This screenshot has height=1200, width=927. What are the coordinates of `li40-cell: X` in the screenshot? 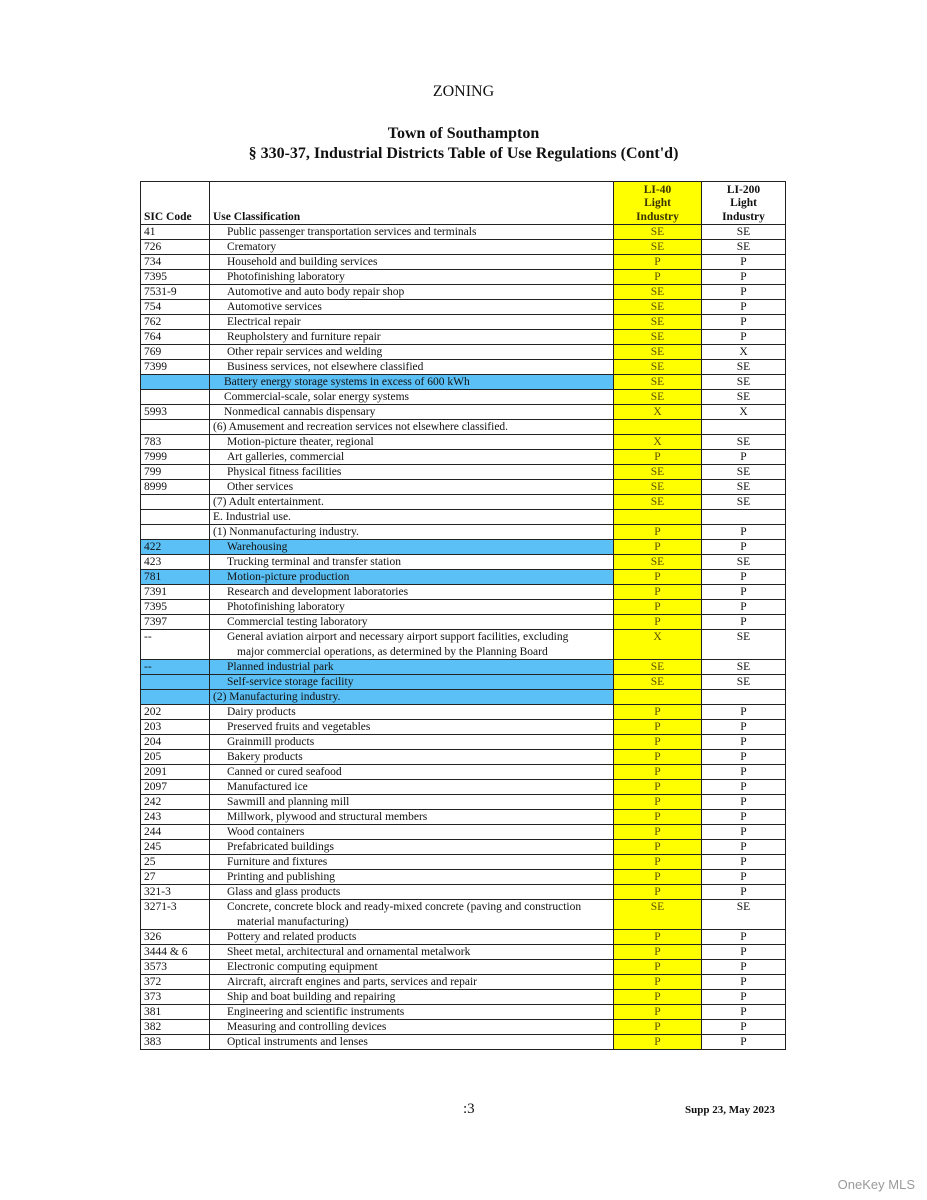 It's located at (657, 412).